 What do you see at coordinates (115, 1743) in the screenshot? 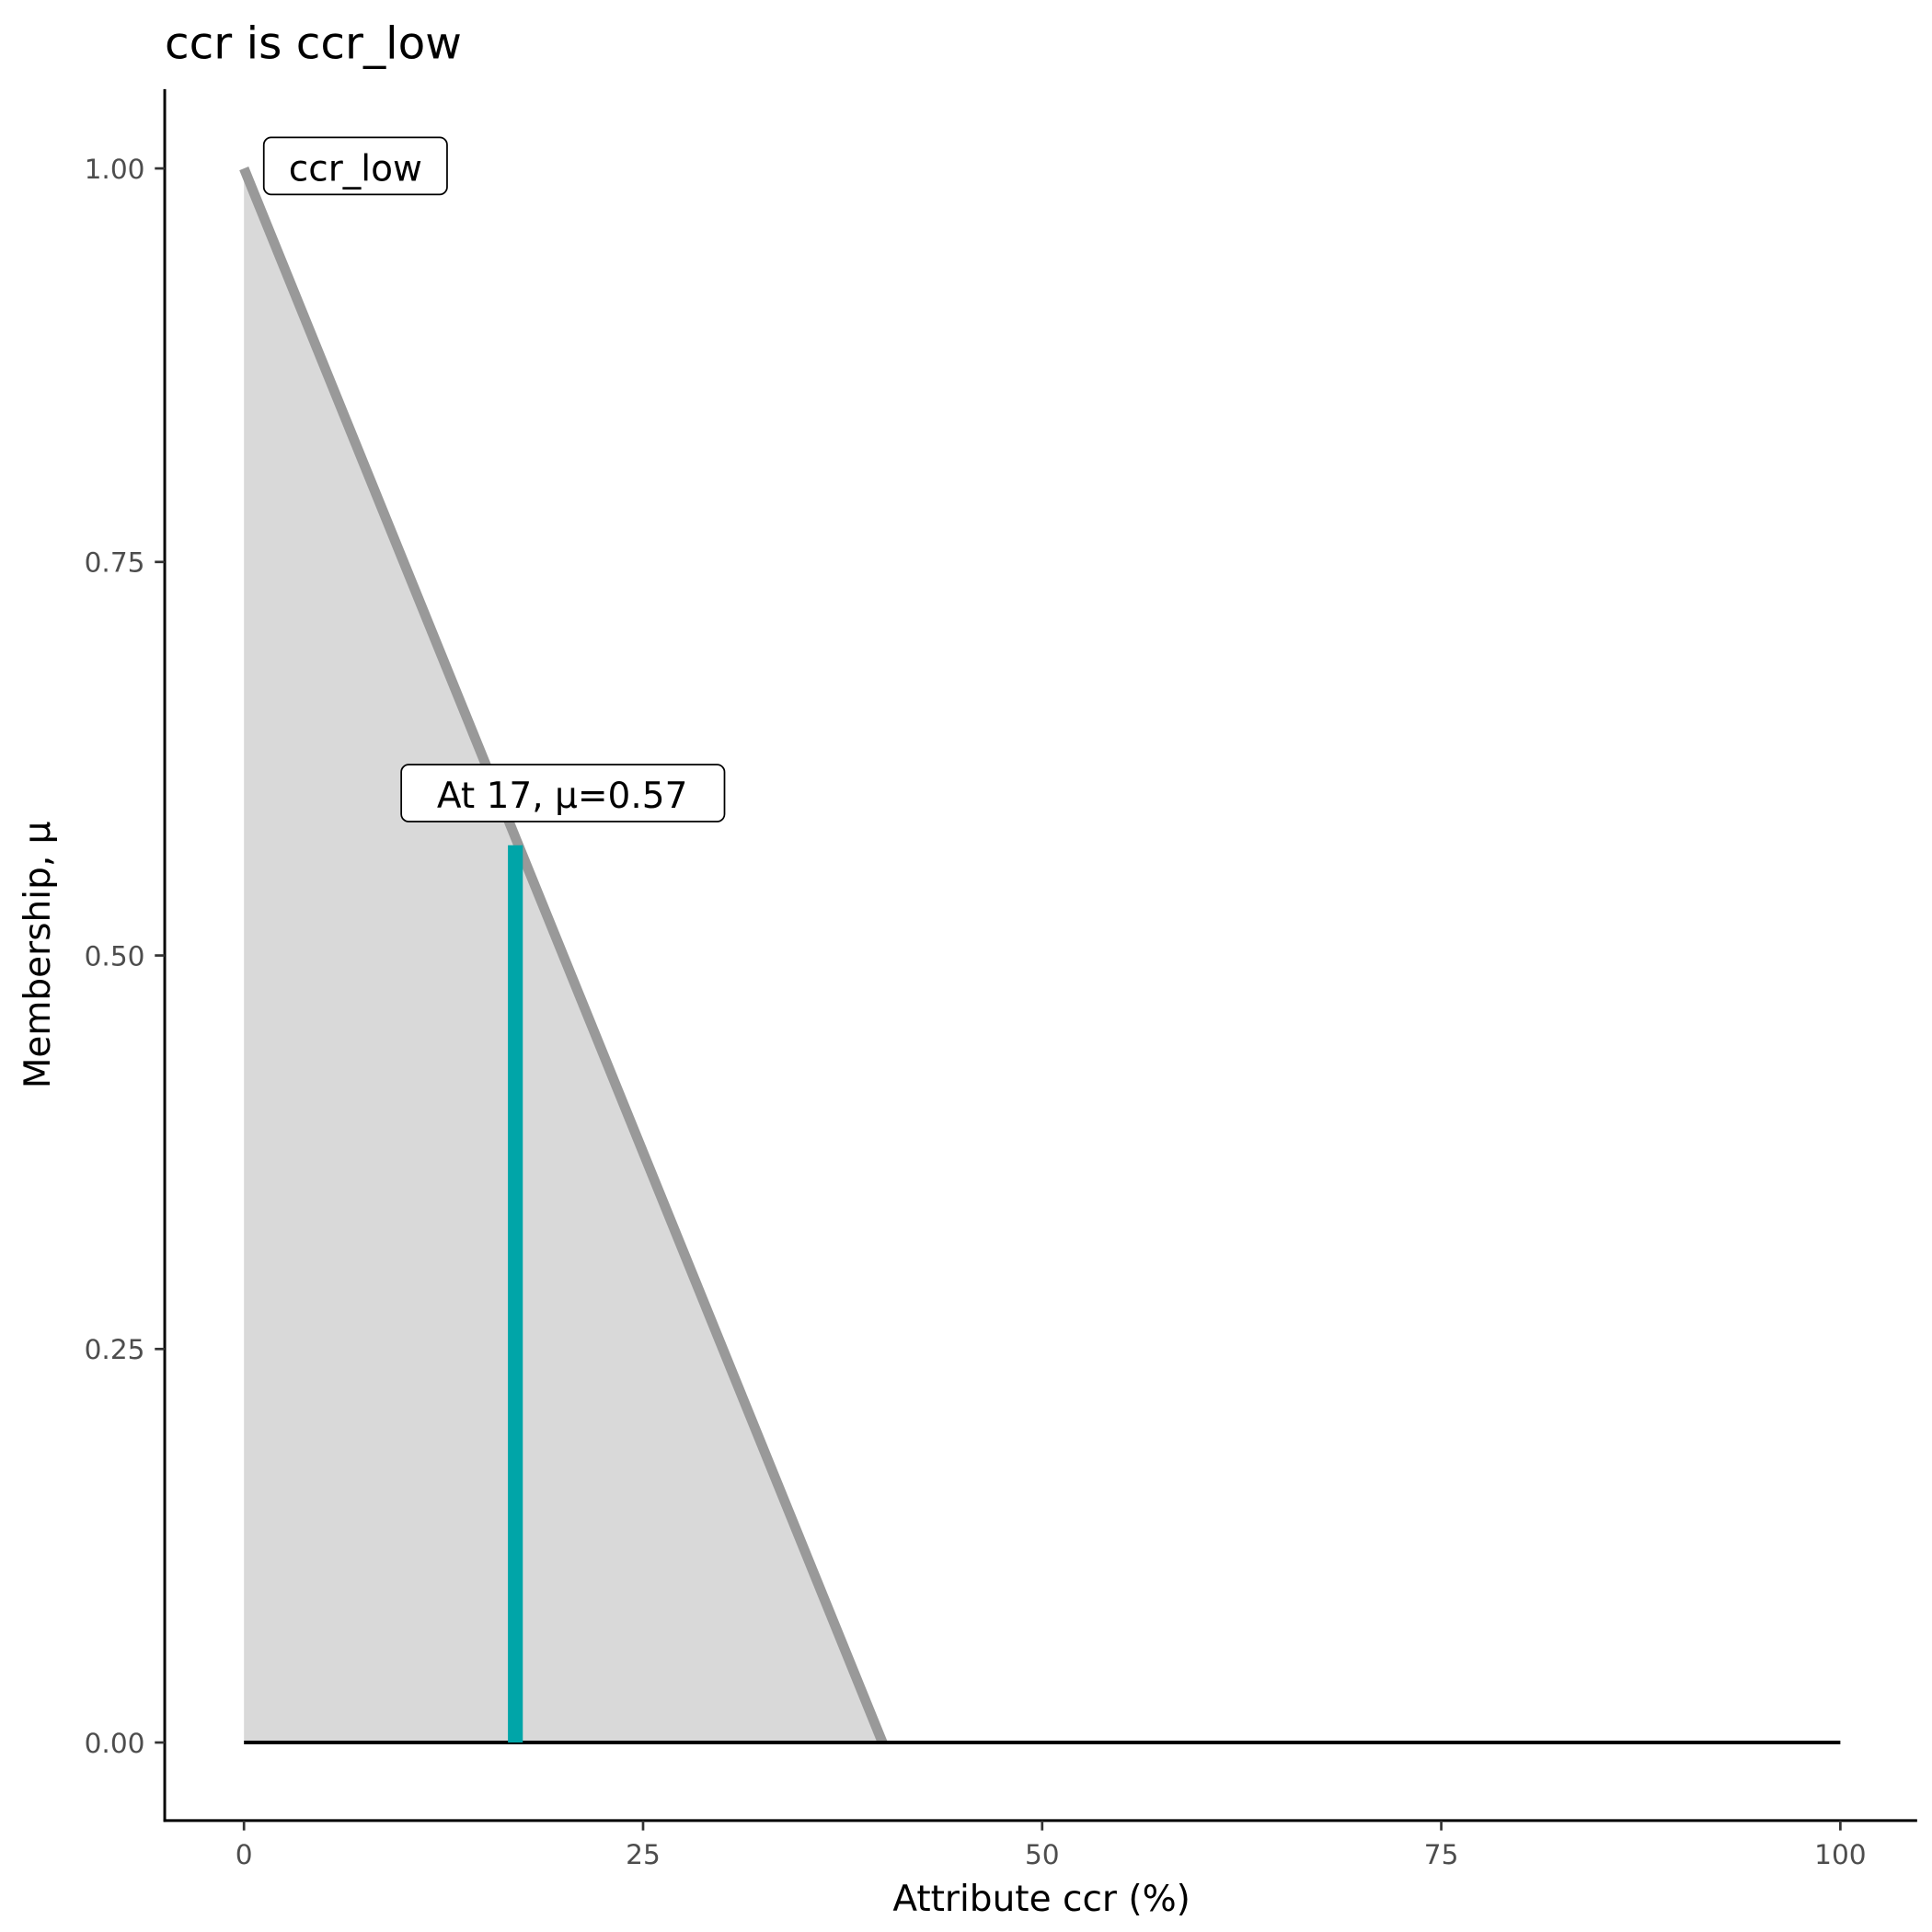
I see `y-tick-label: 0.00` at bounding box center [115, 1743].